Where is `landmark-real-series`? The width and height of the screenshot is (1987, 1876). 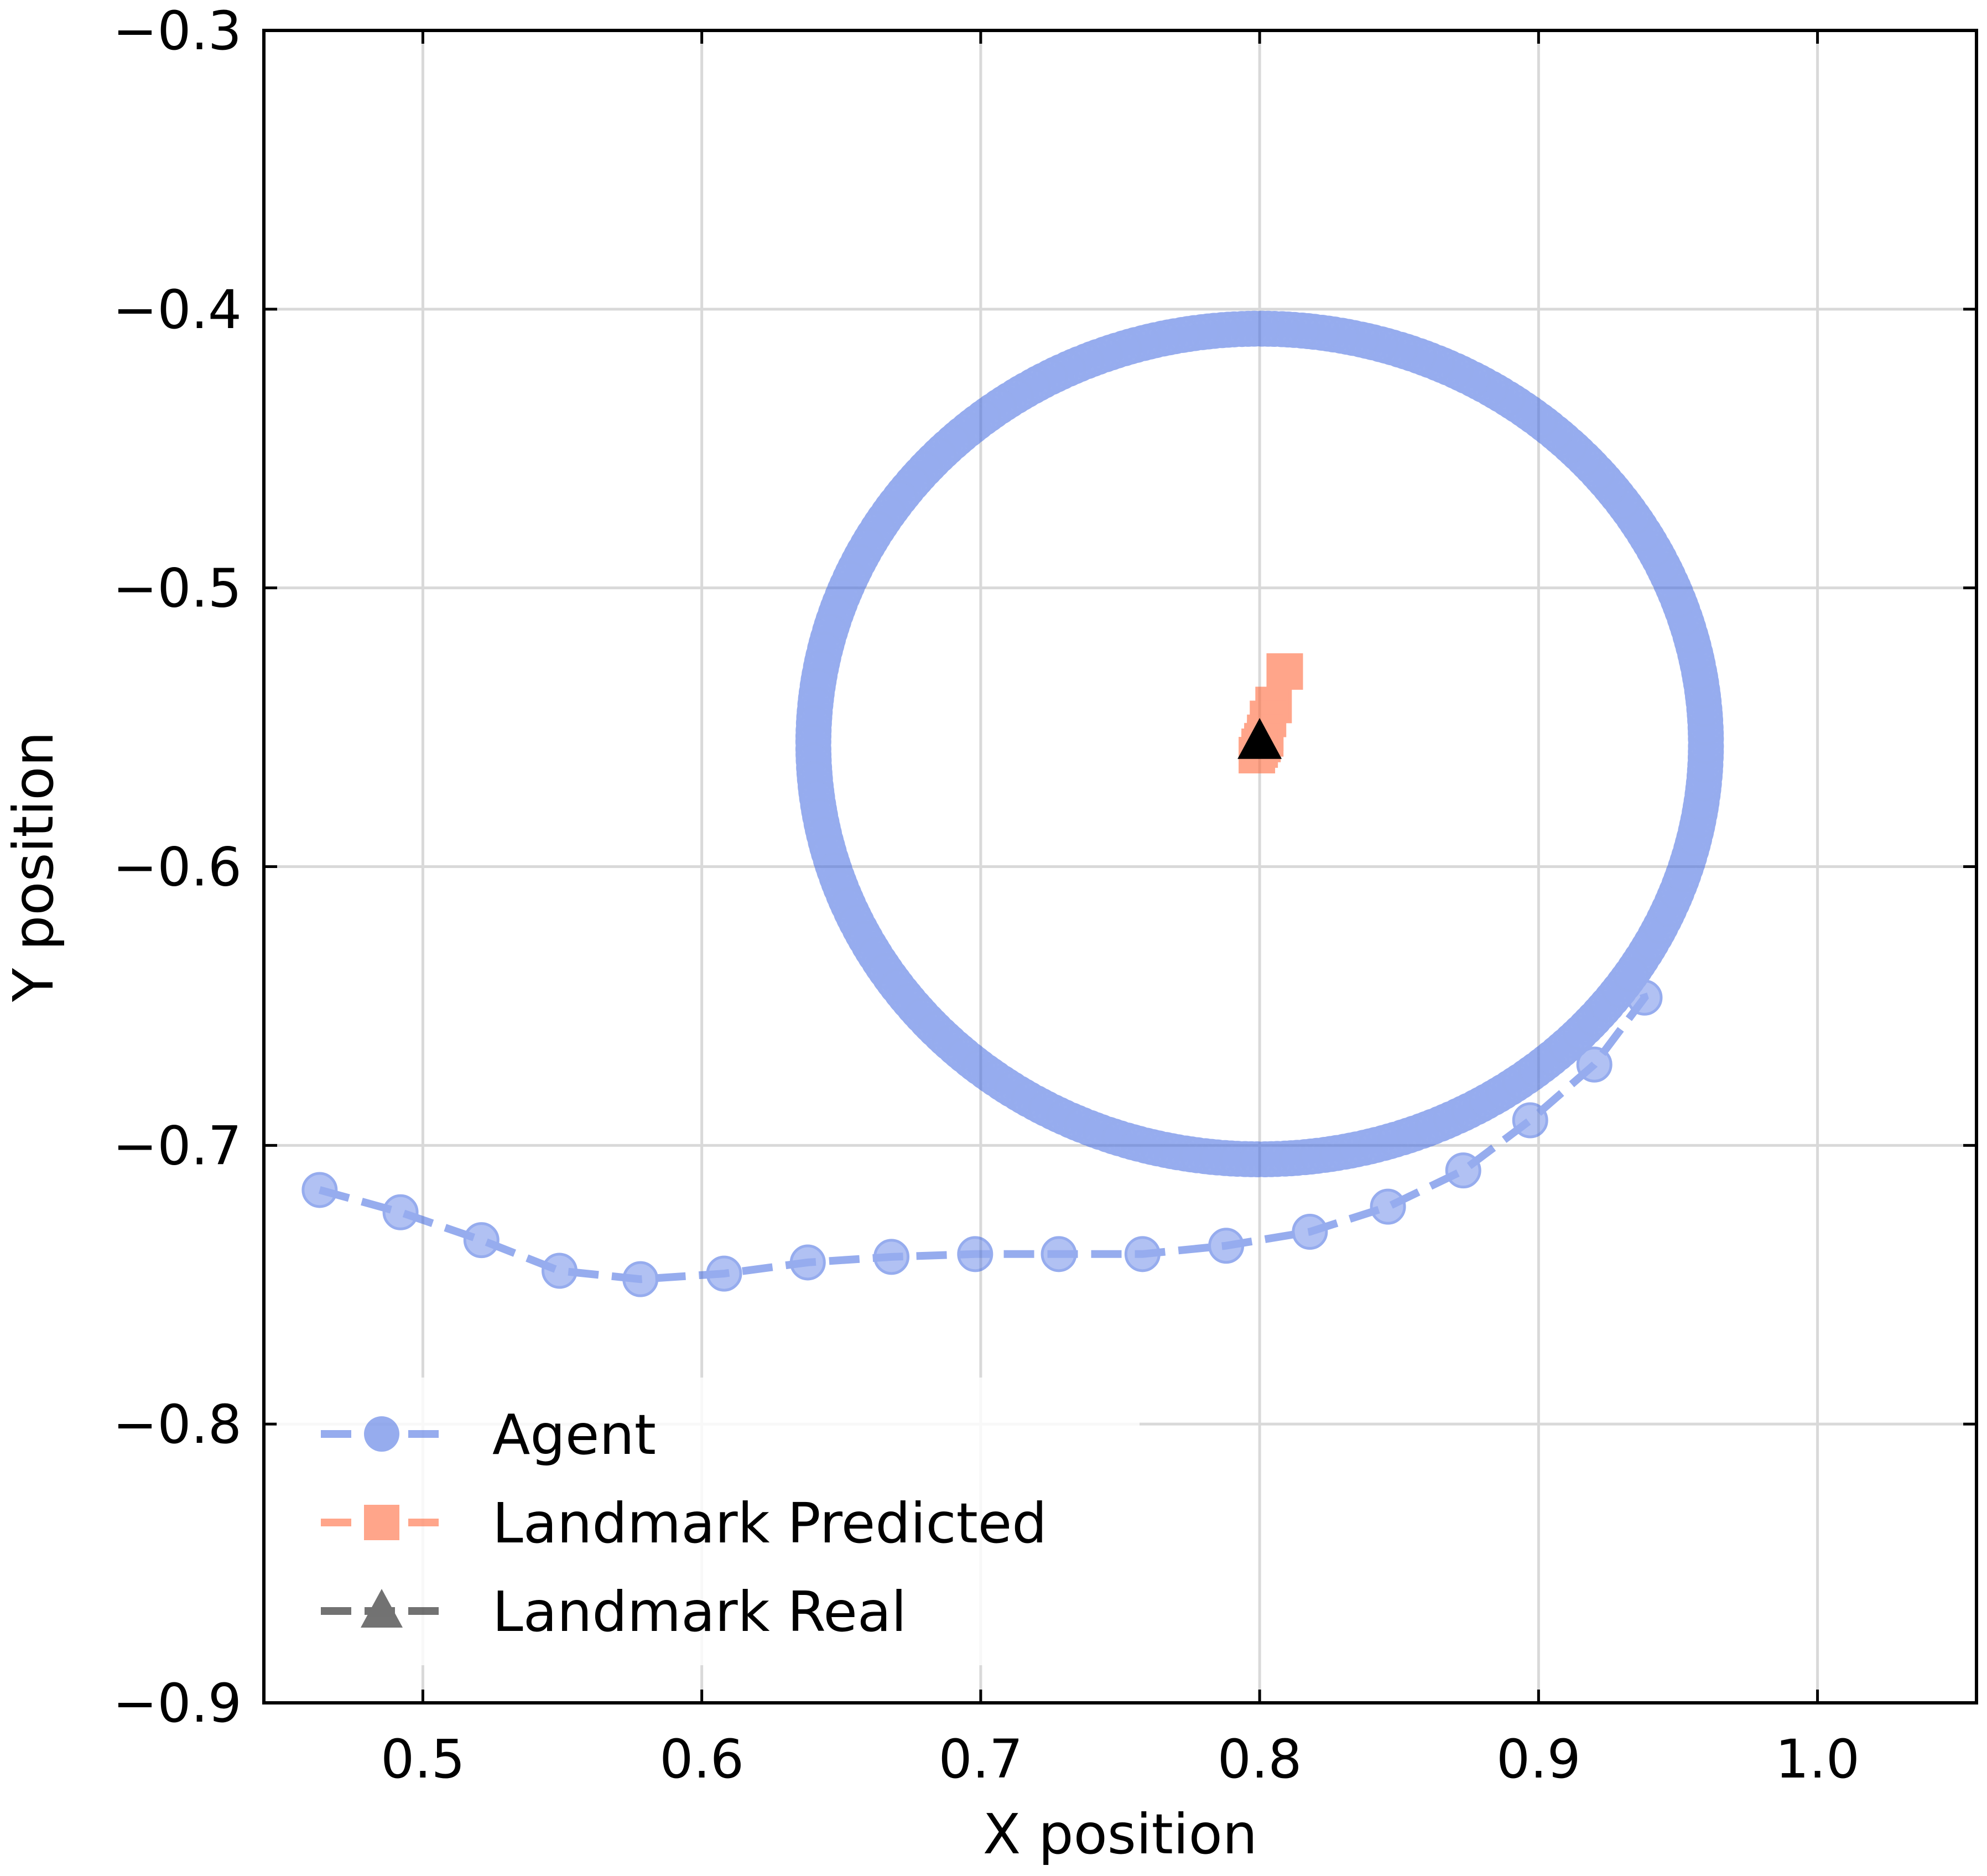 landmark-real-series is located at coordinates (1260, 738).